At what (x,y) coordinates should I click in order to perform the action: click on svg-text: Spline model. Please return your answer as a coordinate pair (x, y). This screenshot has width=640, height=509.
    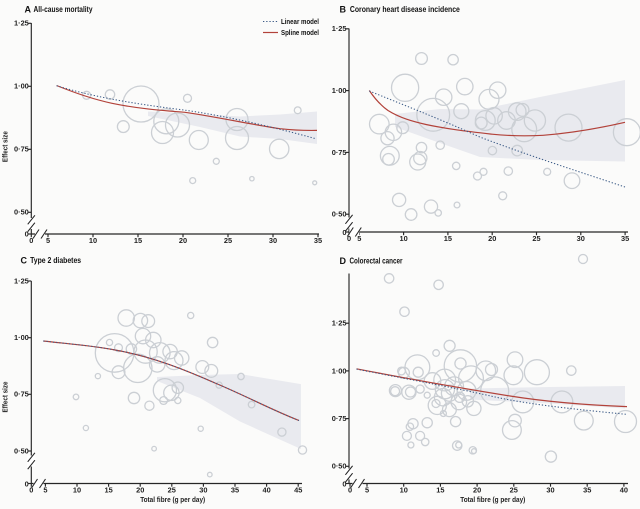
    Looking at the image, I should click on (300, 32).